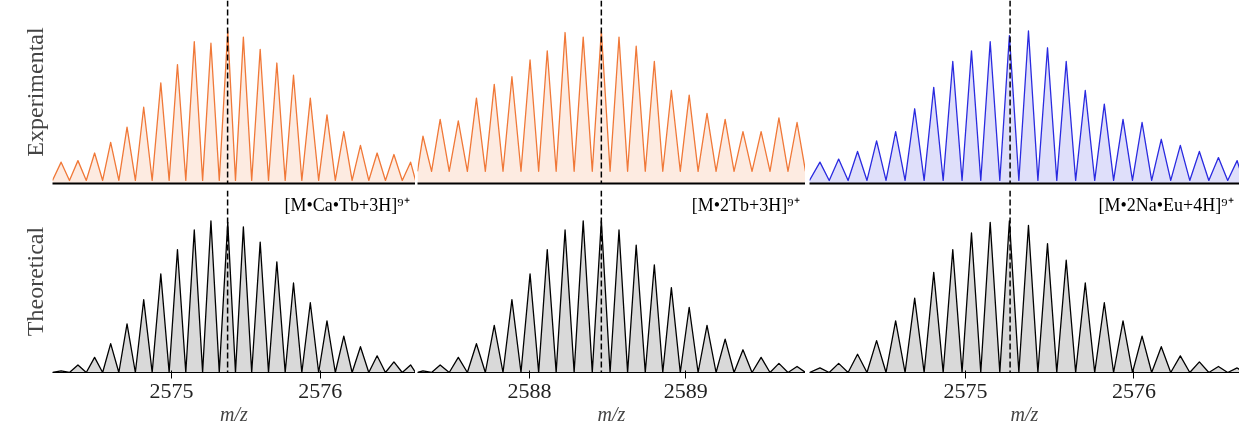  I want to click on x-tick-label: 2588, so click(529, 390).